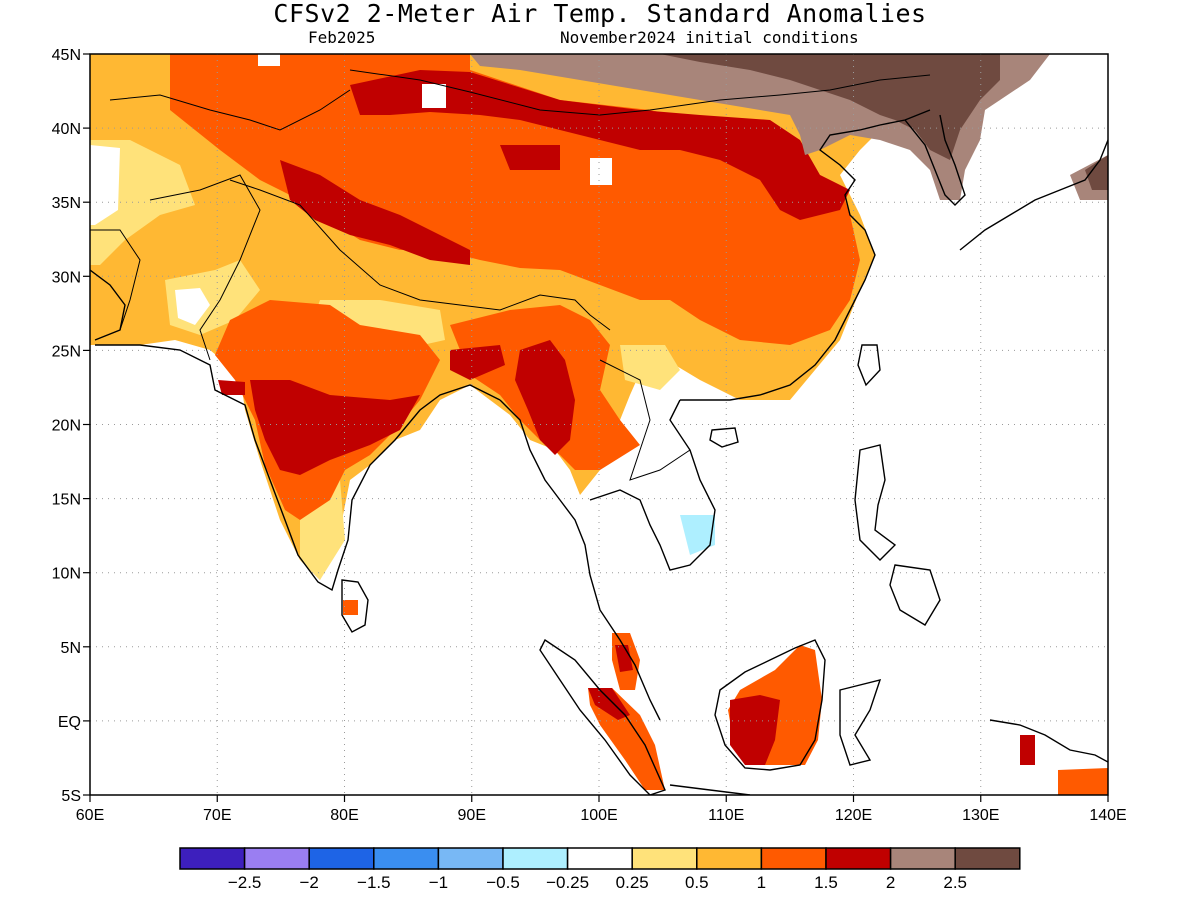 This screenshot has height=900, width=1200. I want to click on lon-tick-label: 80E, so click(344, 815).